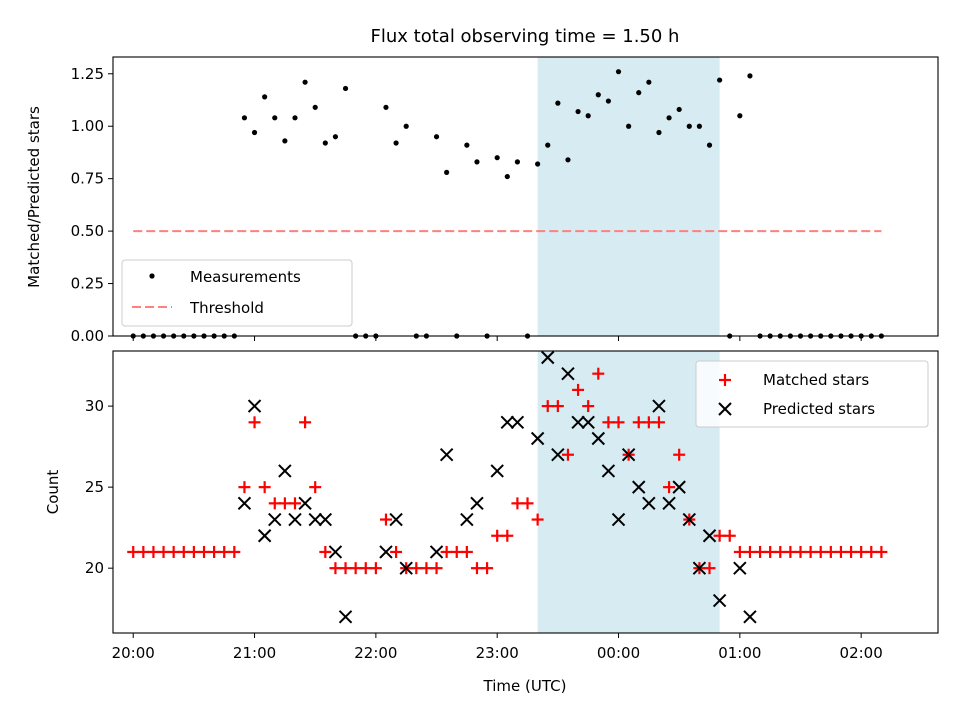 The image size is (960, 720). What do you see at coordinates (254, 653) in the screenshot?
I see `bottom-xtick-label: 21:00` at bounding box center [254, 653].